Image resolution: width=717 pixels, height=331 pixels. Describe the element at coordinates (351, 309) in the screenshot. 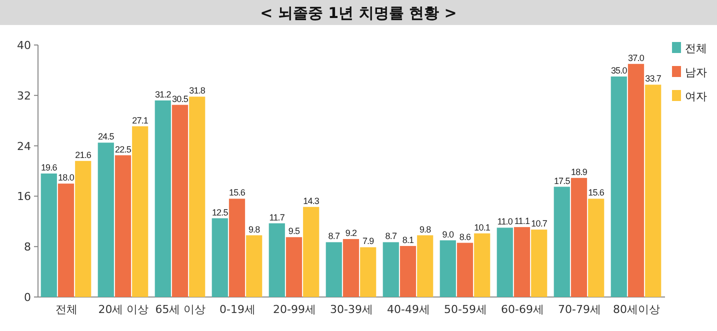

I see `x-tick-label: 30-39세` at that location.